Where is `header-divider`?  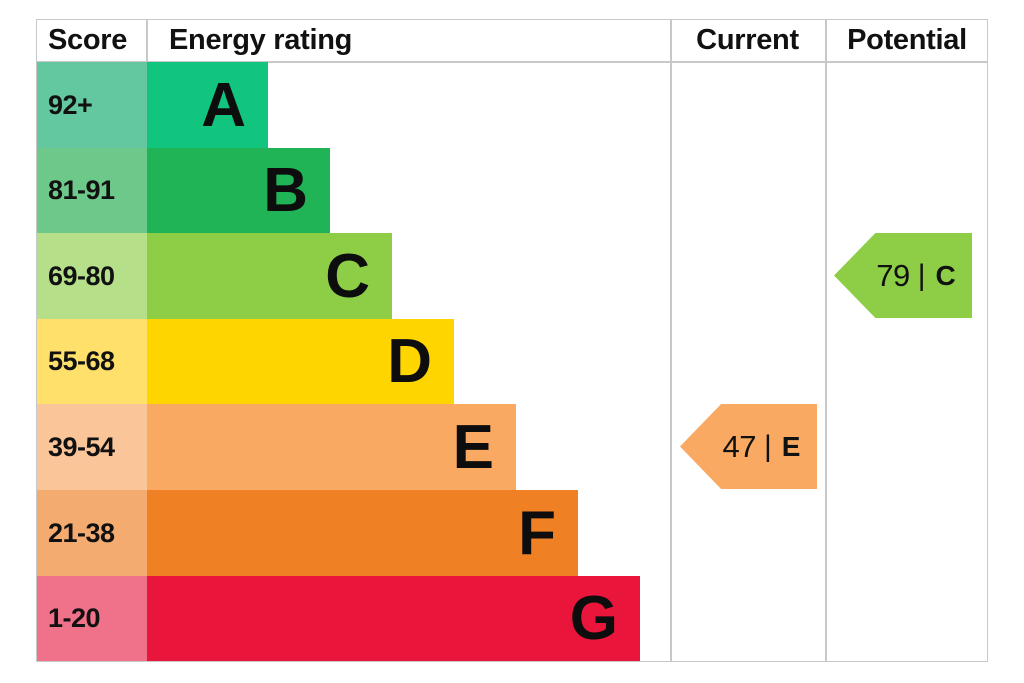 header-divider is located at coordinates (512, 62).